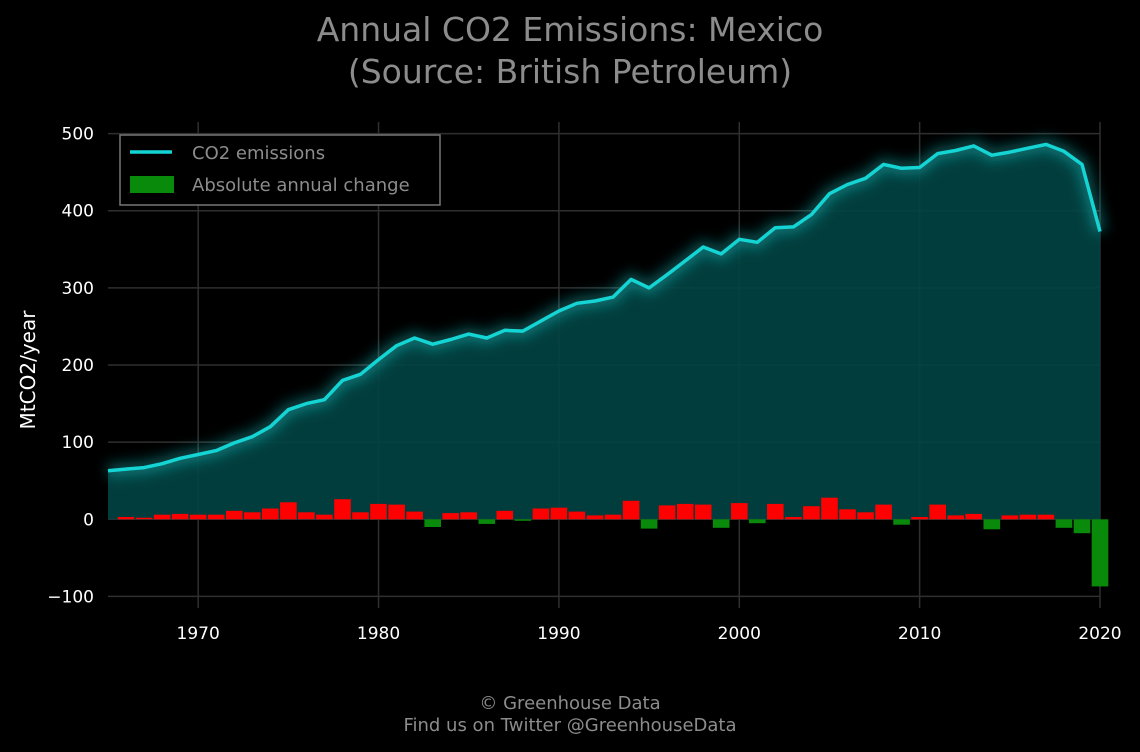 The width and height of the screenshot is (1140, 752). What do you see at coordinates (955, 517) in the screenshot?
I see `change-bar-2012` at bounding box center [955, 517].